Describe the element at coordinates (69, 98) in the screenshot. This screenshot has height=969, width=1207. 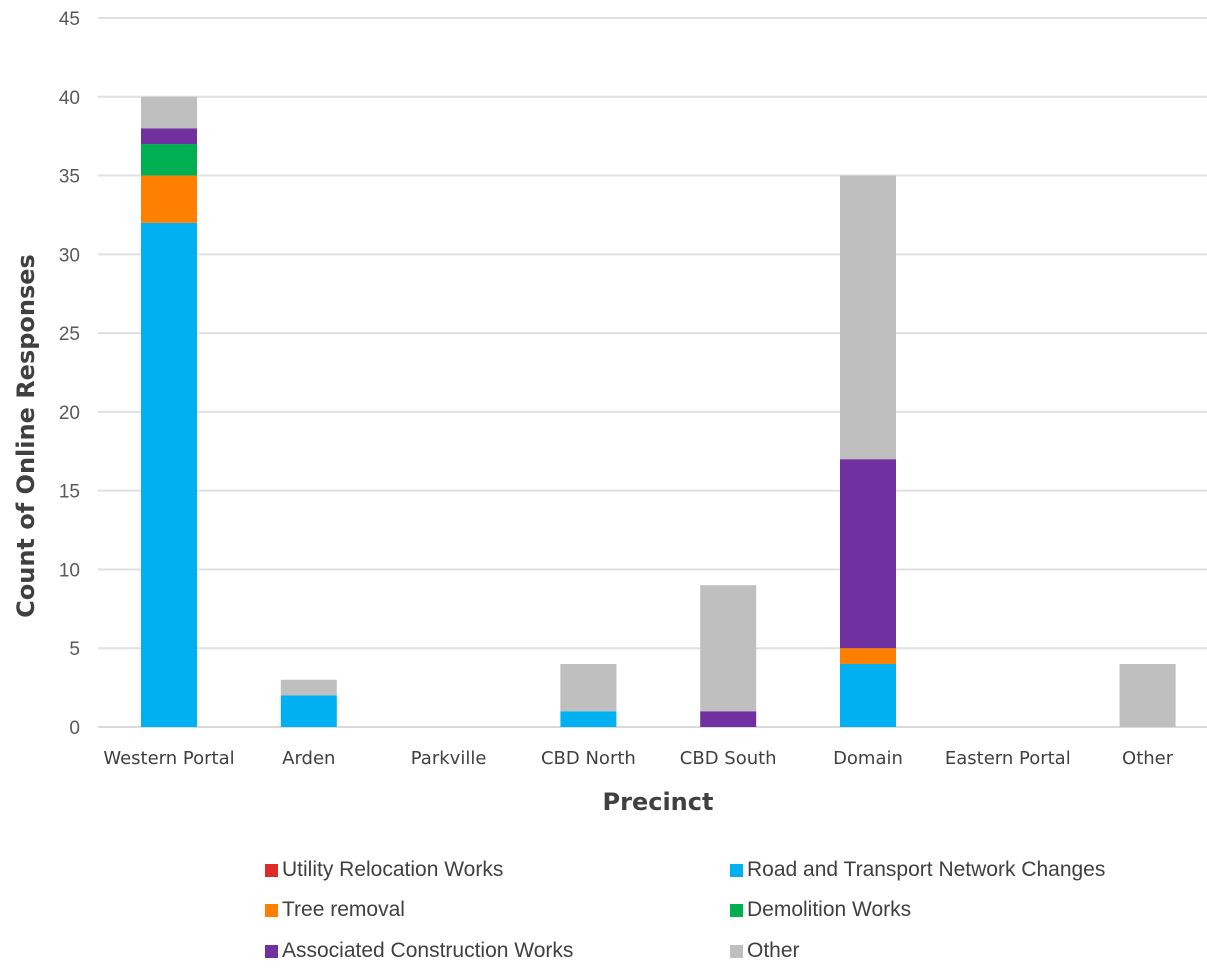
I see `y-tick-label: 40` at that location.